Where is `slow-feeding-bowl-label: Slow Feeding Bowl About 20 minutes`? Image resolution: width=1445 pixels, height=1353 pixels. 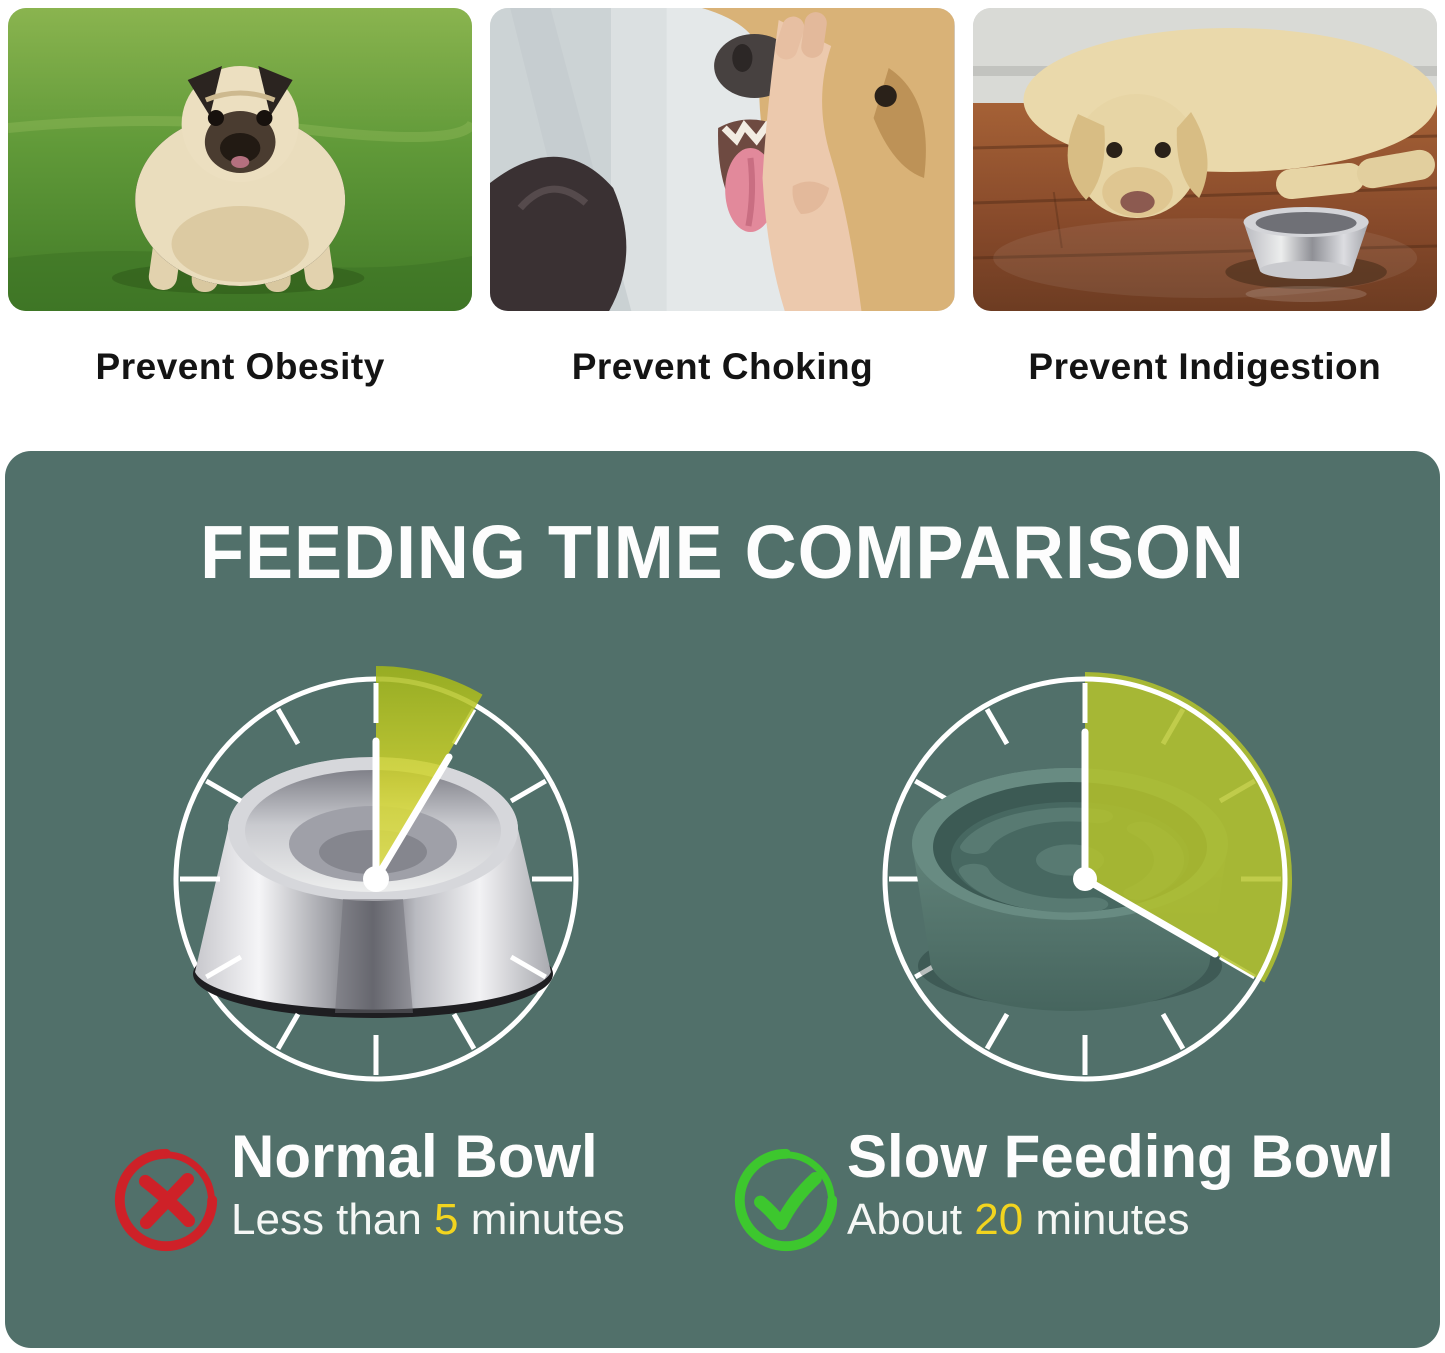
slow-feeding-bowl-label: Slow Feeding Bowl About 20 minutes is located at coordinates (1120, 1185).